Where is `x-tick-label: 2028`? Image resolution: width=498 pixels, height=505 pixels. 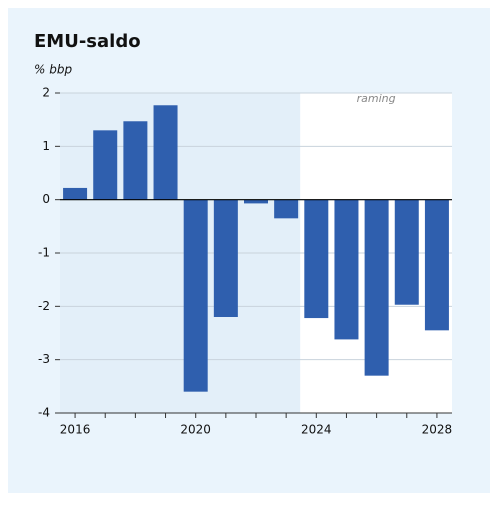 x-tick-label: 2028 is located at coordinates (437, 430).